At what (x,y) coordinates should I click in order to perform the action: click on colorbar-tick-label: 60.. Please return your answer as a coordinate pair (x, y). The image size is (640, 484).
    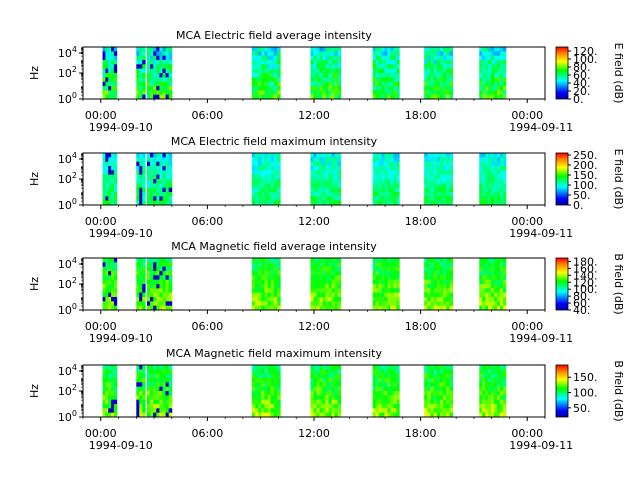
    Looking at the image, I should click on (582, 75).